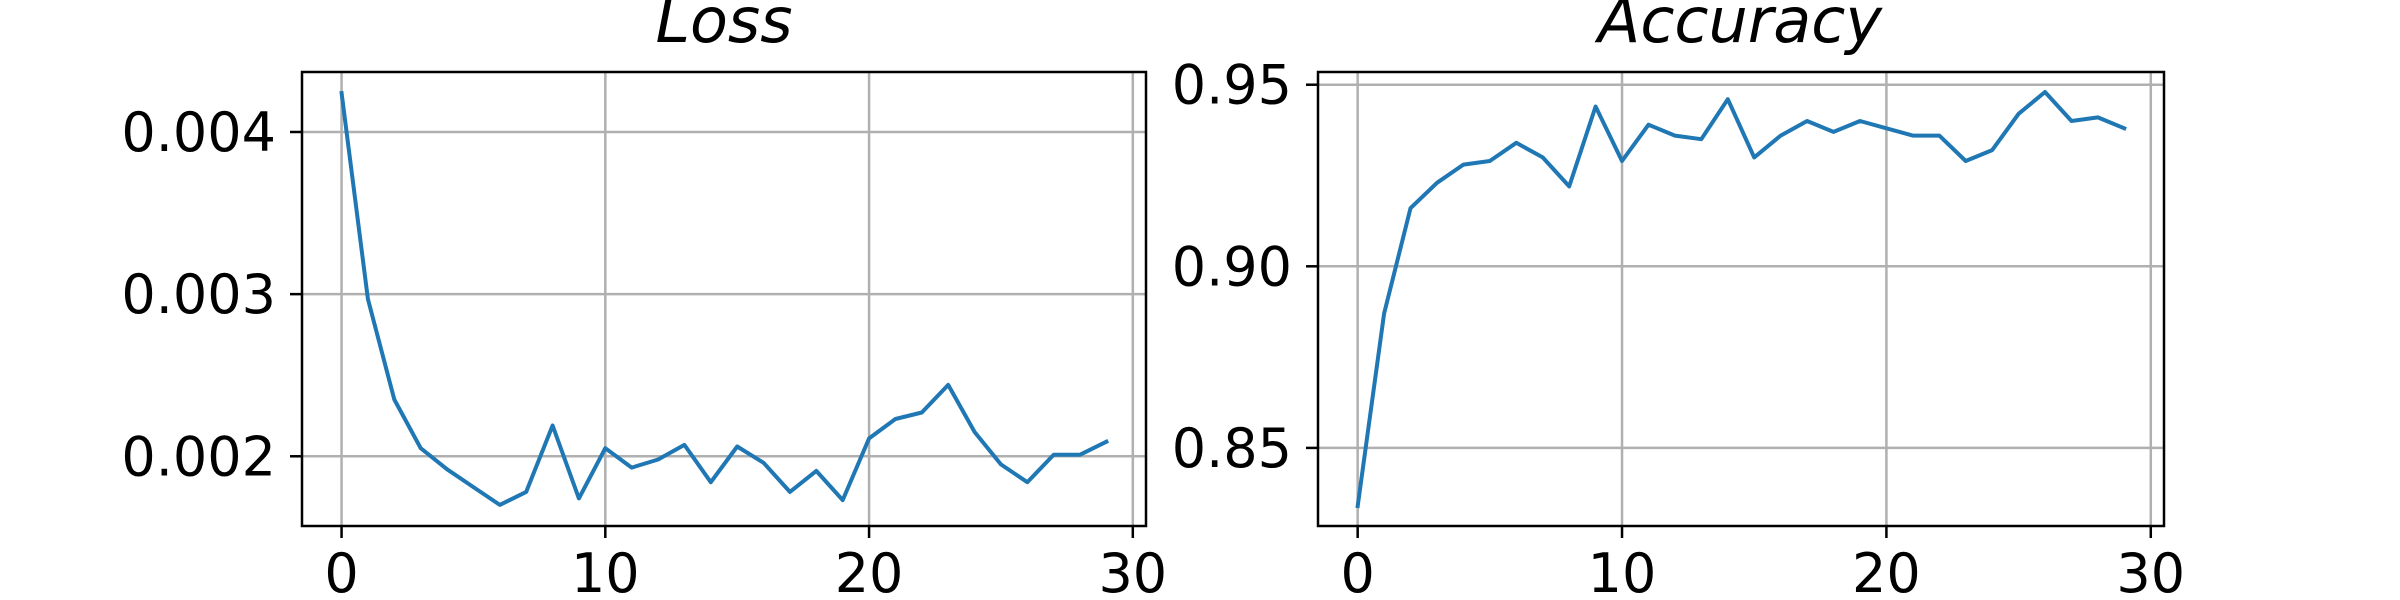 This screenshot has width=2400, height=600. Describe the element at coordinates (1357, 571) in the screenshot. I see `accuracy-xtick-label: 0` at that location.